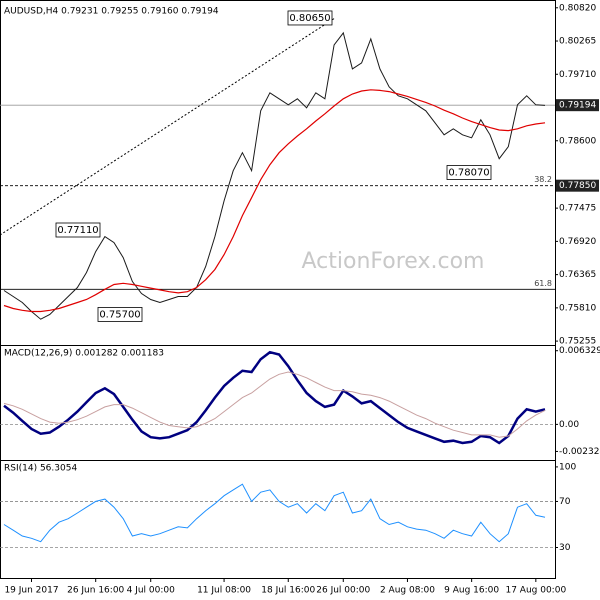  What do you see at coordinates (95, 591) in the screenshot?
I see `x-tick-label: 26 Jun 16:00` at bounding box center [95, 591].